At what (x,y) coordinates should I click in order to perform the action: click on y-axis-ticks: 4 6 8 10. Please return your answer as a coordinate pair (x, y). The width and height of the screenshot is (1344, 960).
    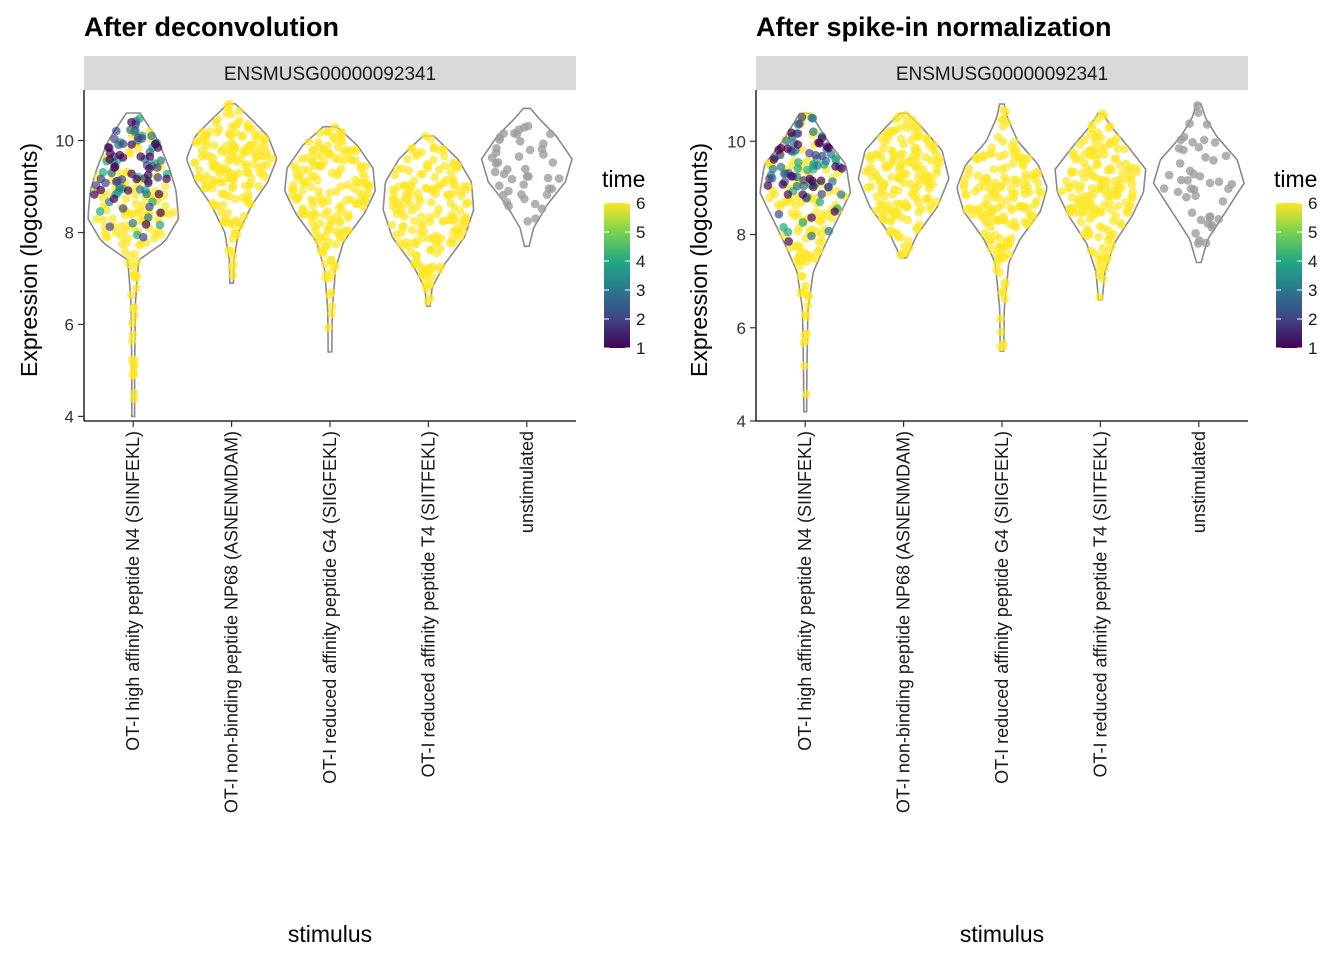
    Looking at the image, I should click on (741, 281).